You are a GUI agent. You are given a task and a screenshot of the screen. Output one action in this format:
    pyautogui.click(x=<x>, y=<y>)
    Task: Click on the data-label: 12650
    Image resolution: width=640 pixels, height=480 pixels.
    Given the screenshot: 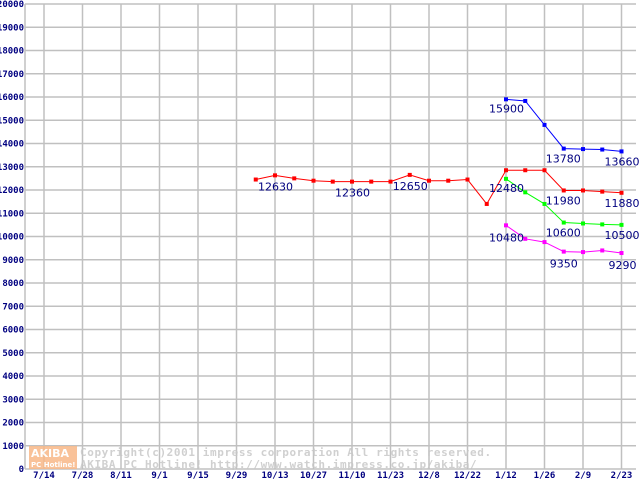 What is the action you would take?
    pyautogui.click(x=410, y=186)
    